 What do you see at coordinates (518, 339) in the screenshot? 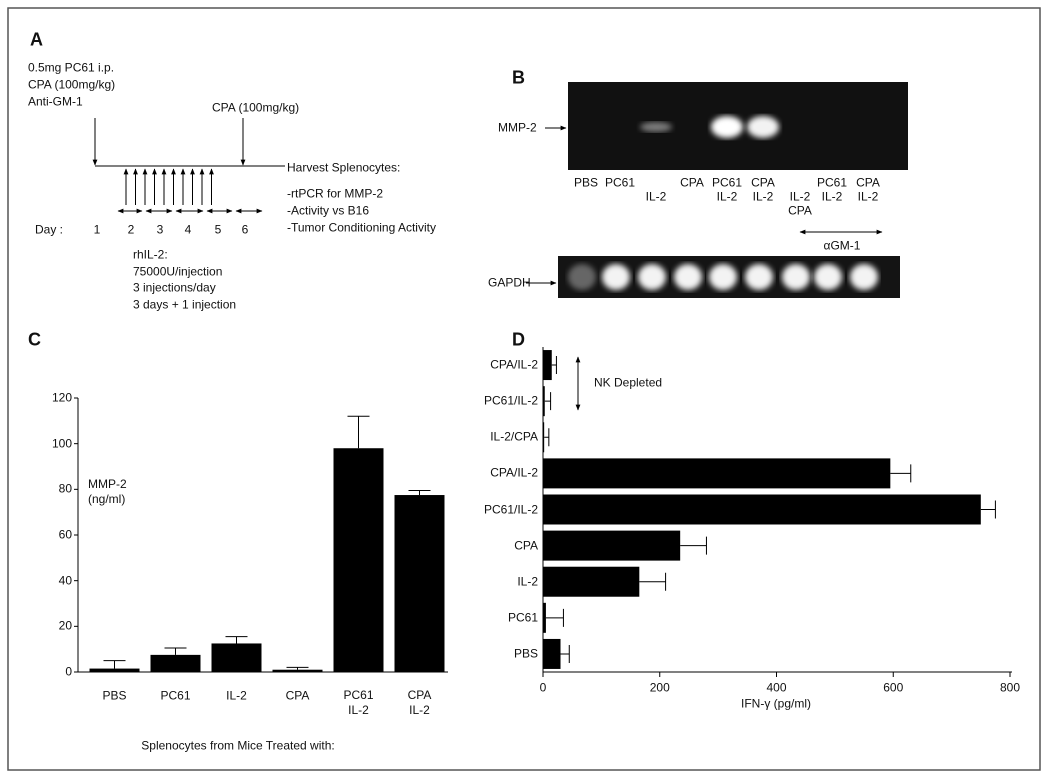
I see `panel-label: D` at bounding box center [518, 339].